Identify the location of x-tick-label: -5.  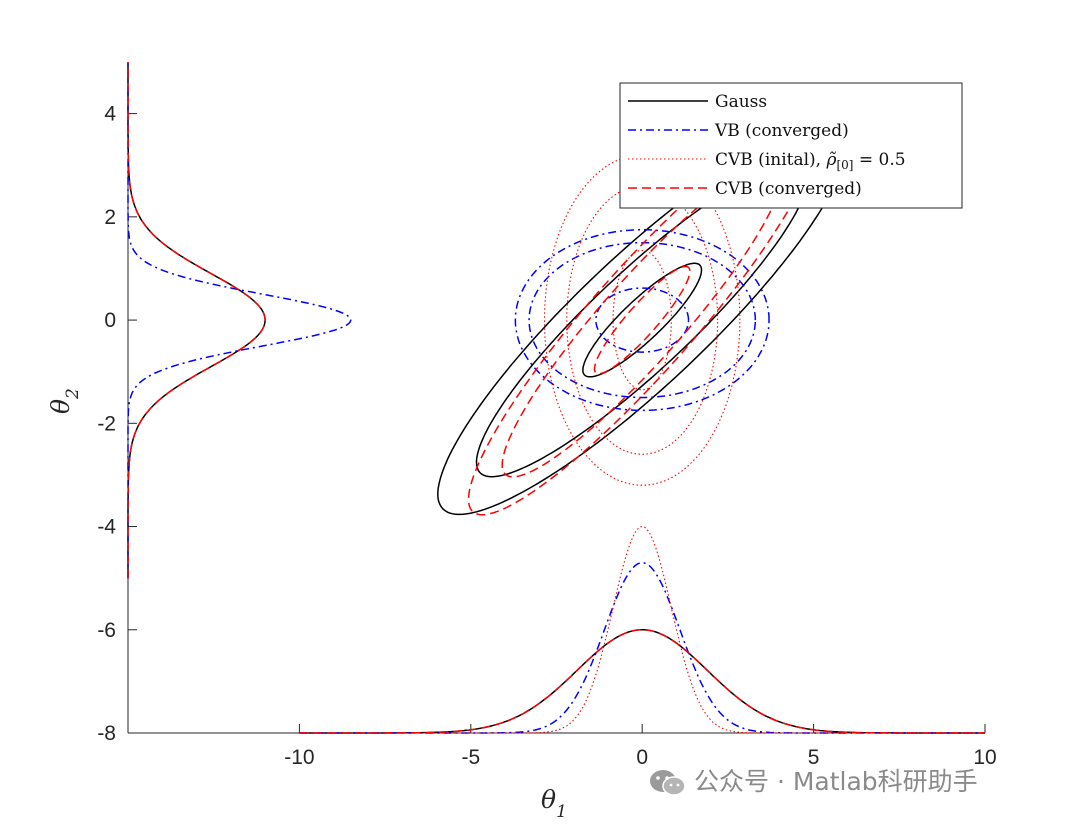
(470, 757).